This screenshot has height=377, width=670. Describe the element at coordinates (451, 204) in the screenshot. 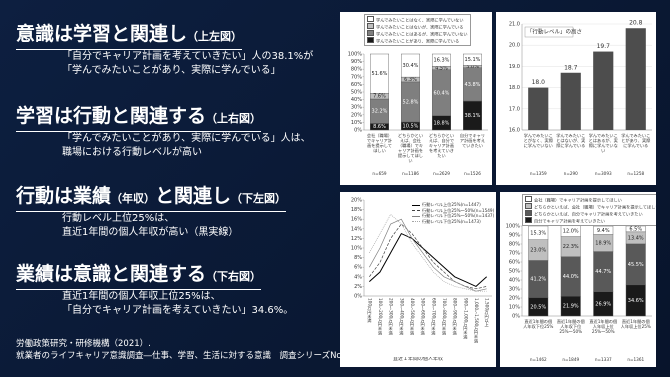

I see `legend-label: 行動レベル上位25%(n=1447)` at that location.